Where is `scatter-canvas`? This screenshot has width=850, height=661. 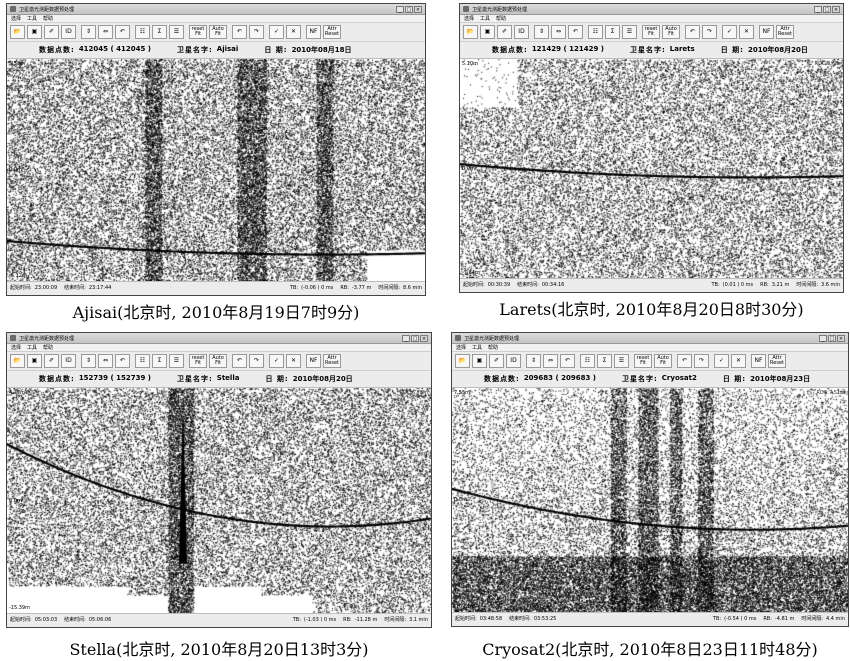
scatter-canvas is located at coordinates (651, 168).